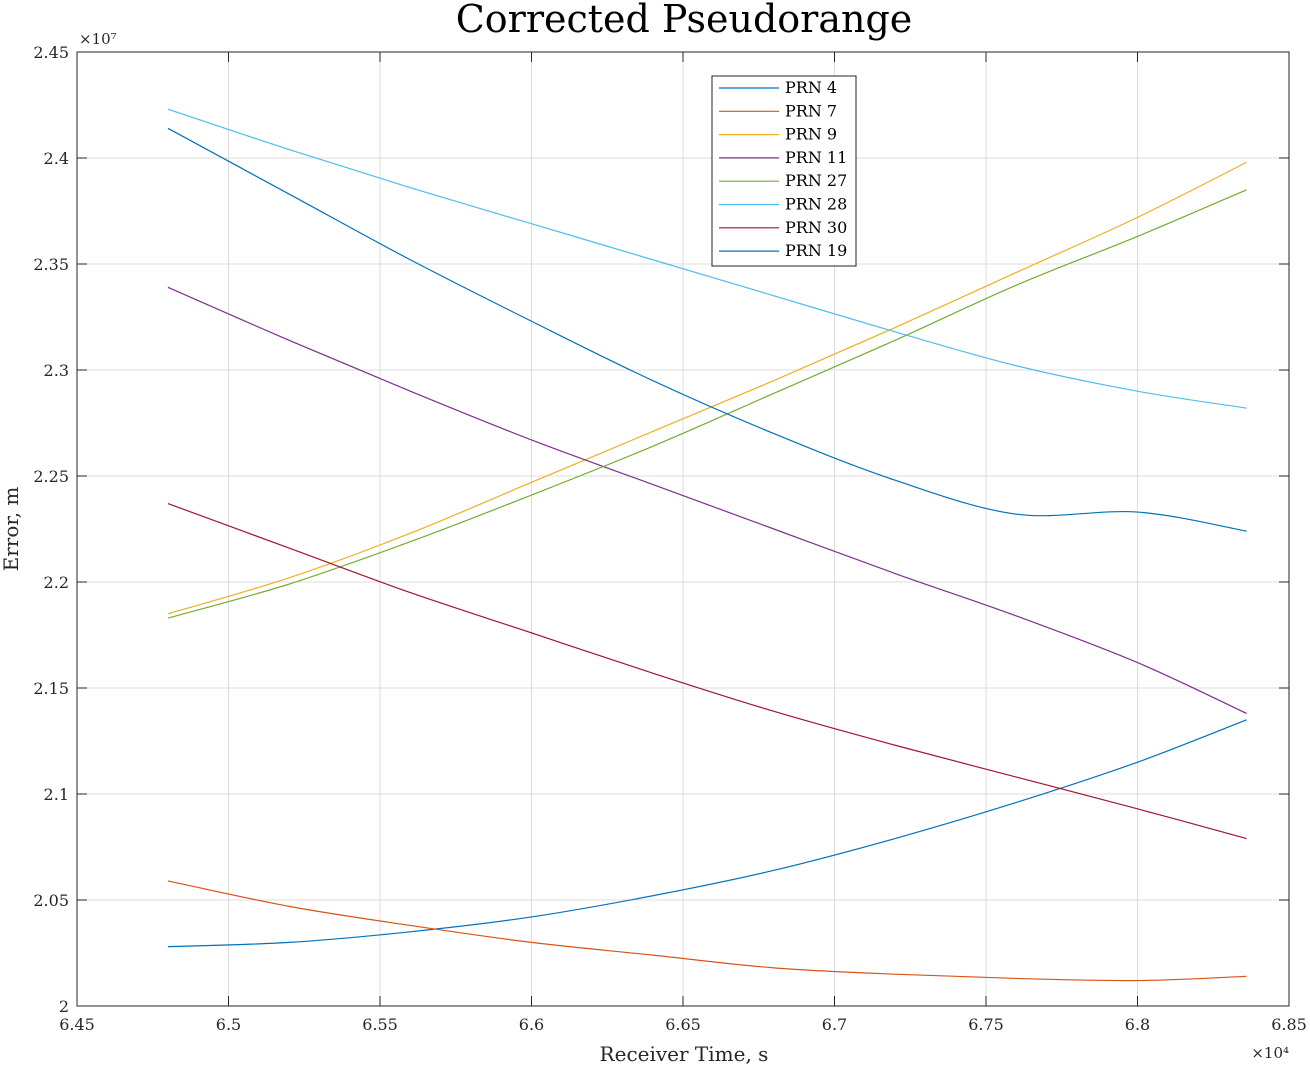 Image resolution: width=1310 pixels, height=1068 pixels. I want to click on y-tick-label: 2.05, so click(51, 900).